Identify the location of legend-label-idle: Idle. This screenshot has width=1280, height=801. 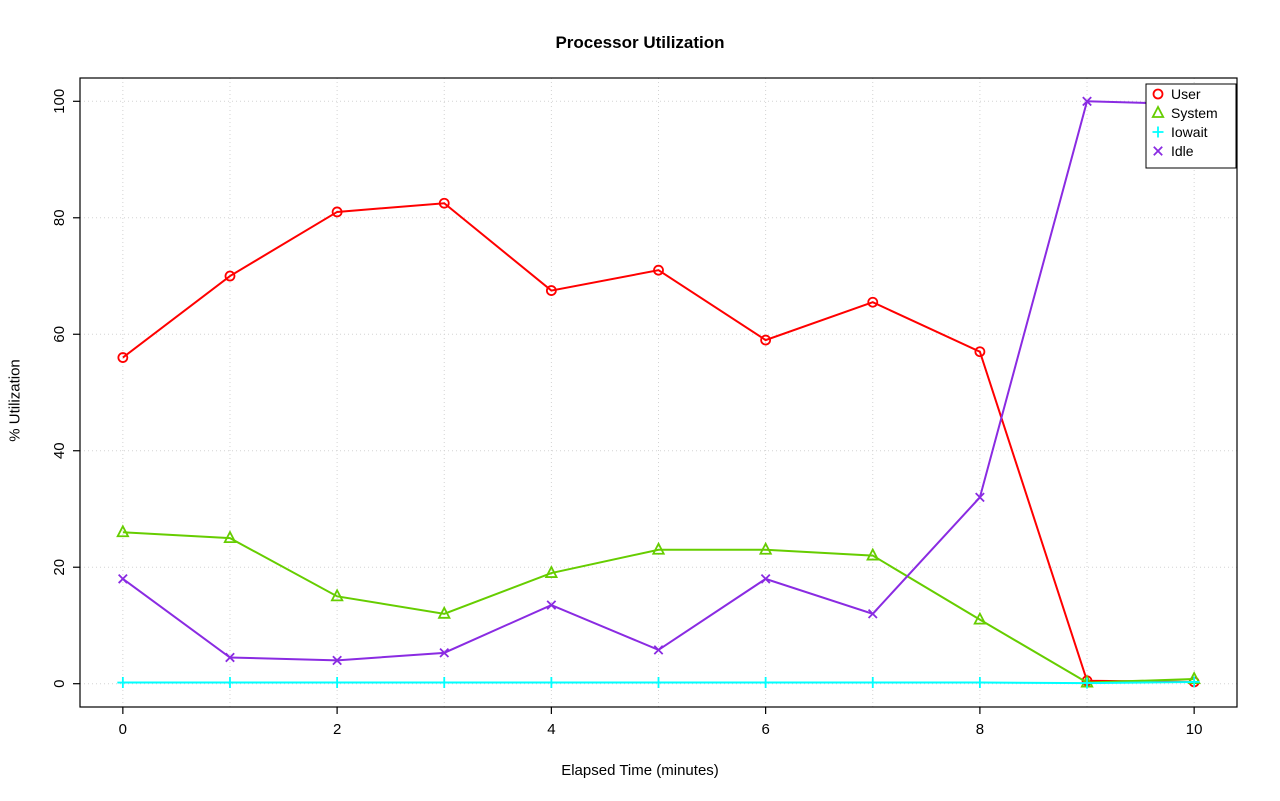
(1182, 151).